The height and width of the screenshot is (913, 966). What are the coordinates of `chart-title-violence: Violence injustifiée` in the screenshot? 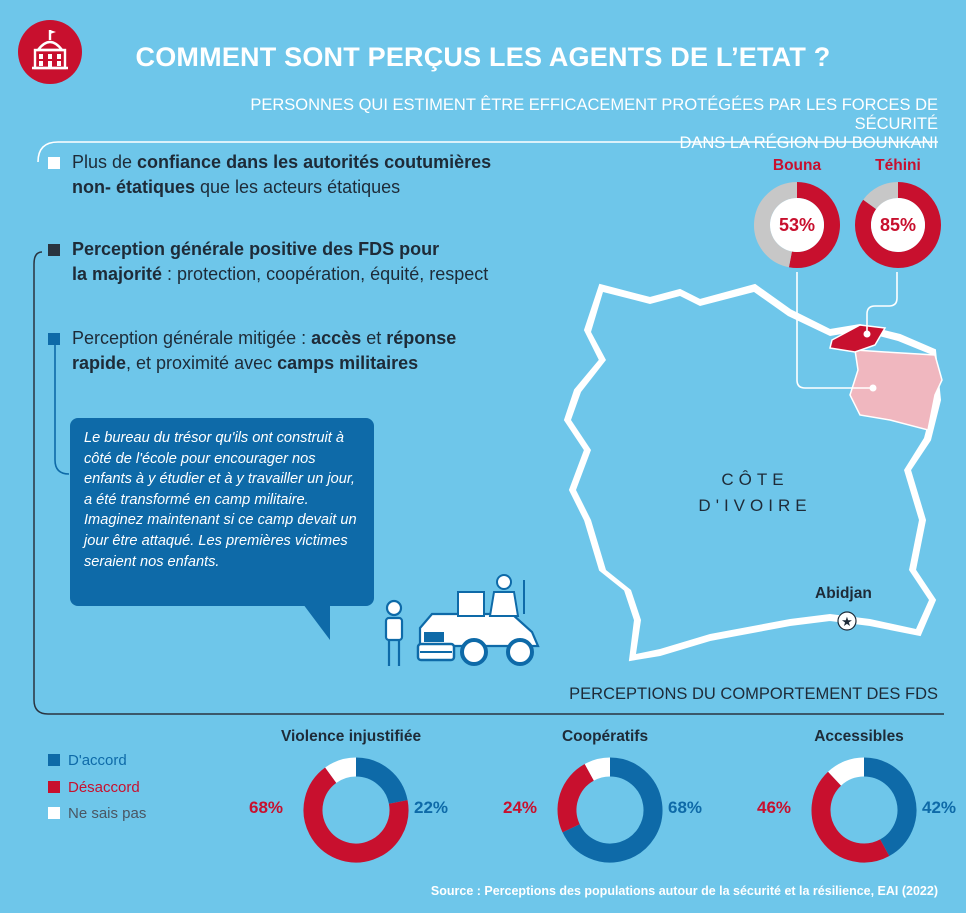 It's located at (351, 736).